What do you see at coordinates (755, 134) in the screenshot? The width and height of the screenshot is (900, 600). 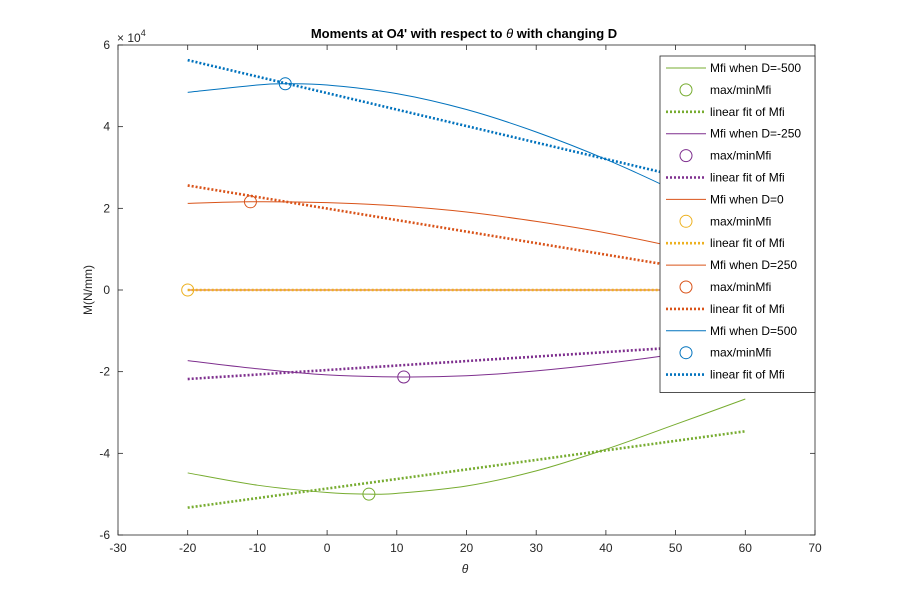 I see `legend-label: Mfi when D=-250` at bounding box center [755, 134].